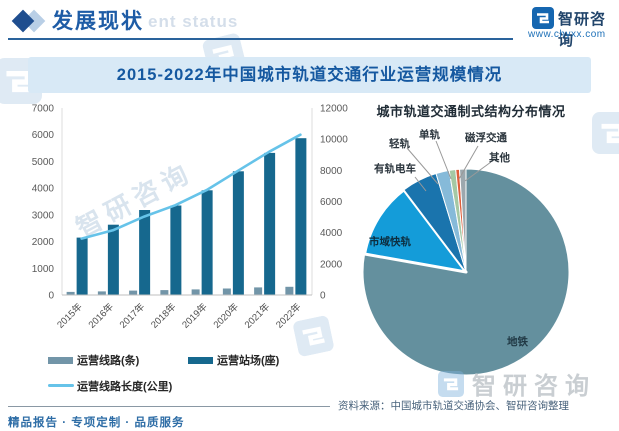 The image size is (619, 431). What do you see at coordinates (543, 20) in the screenshot?
I see `brand-logo-icon` at bounding box center [543, 20].